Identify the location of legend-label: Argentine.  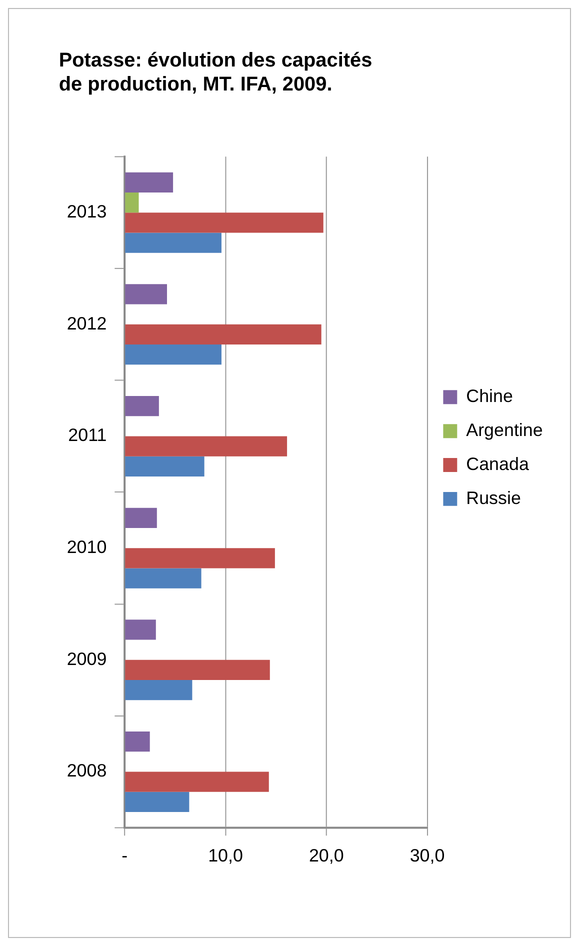
(504, 430).